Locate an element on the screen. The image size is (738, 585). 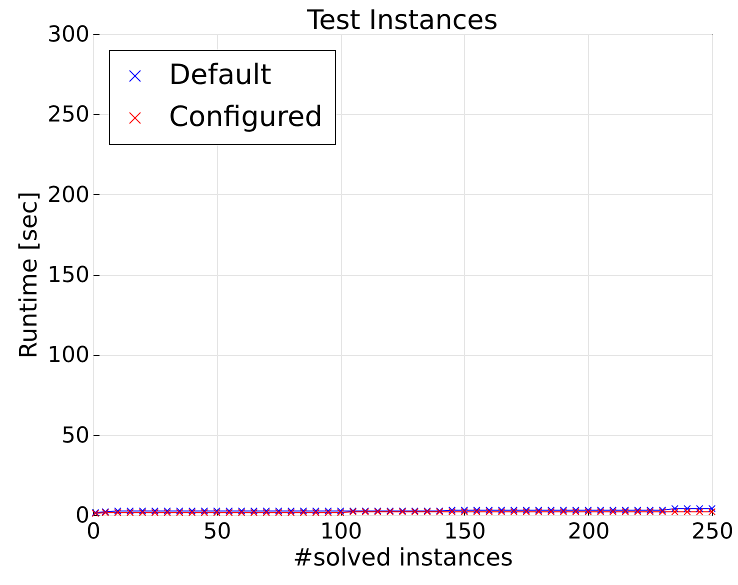
chart-title: Test Instances is located at coordinates (402, 20).